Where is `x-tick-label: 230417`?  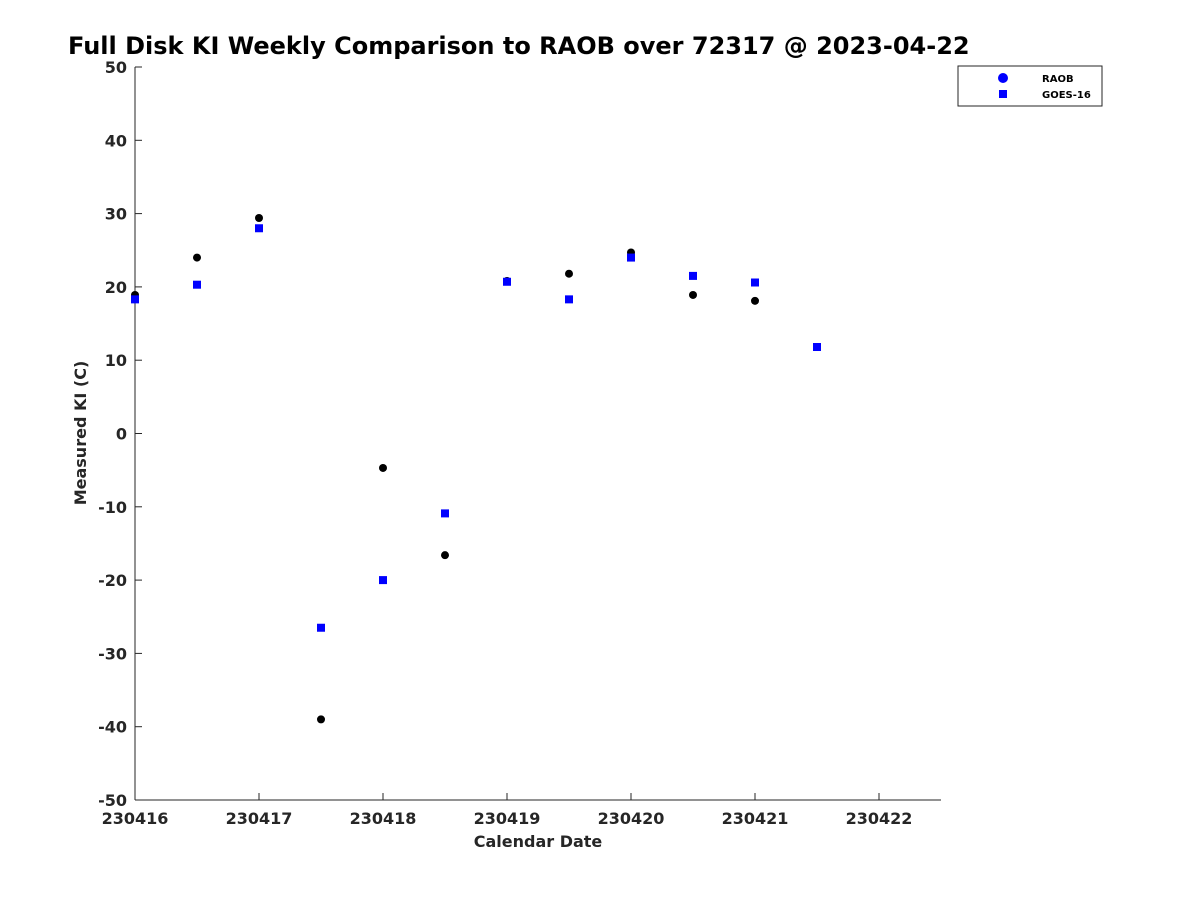
x-tick-label: 230417 is located at coordinates (259, 818).